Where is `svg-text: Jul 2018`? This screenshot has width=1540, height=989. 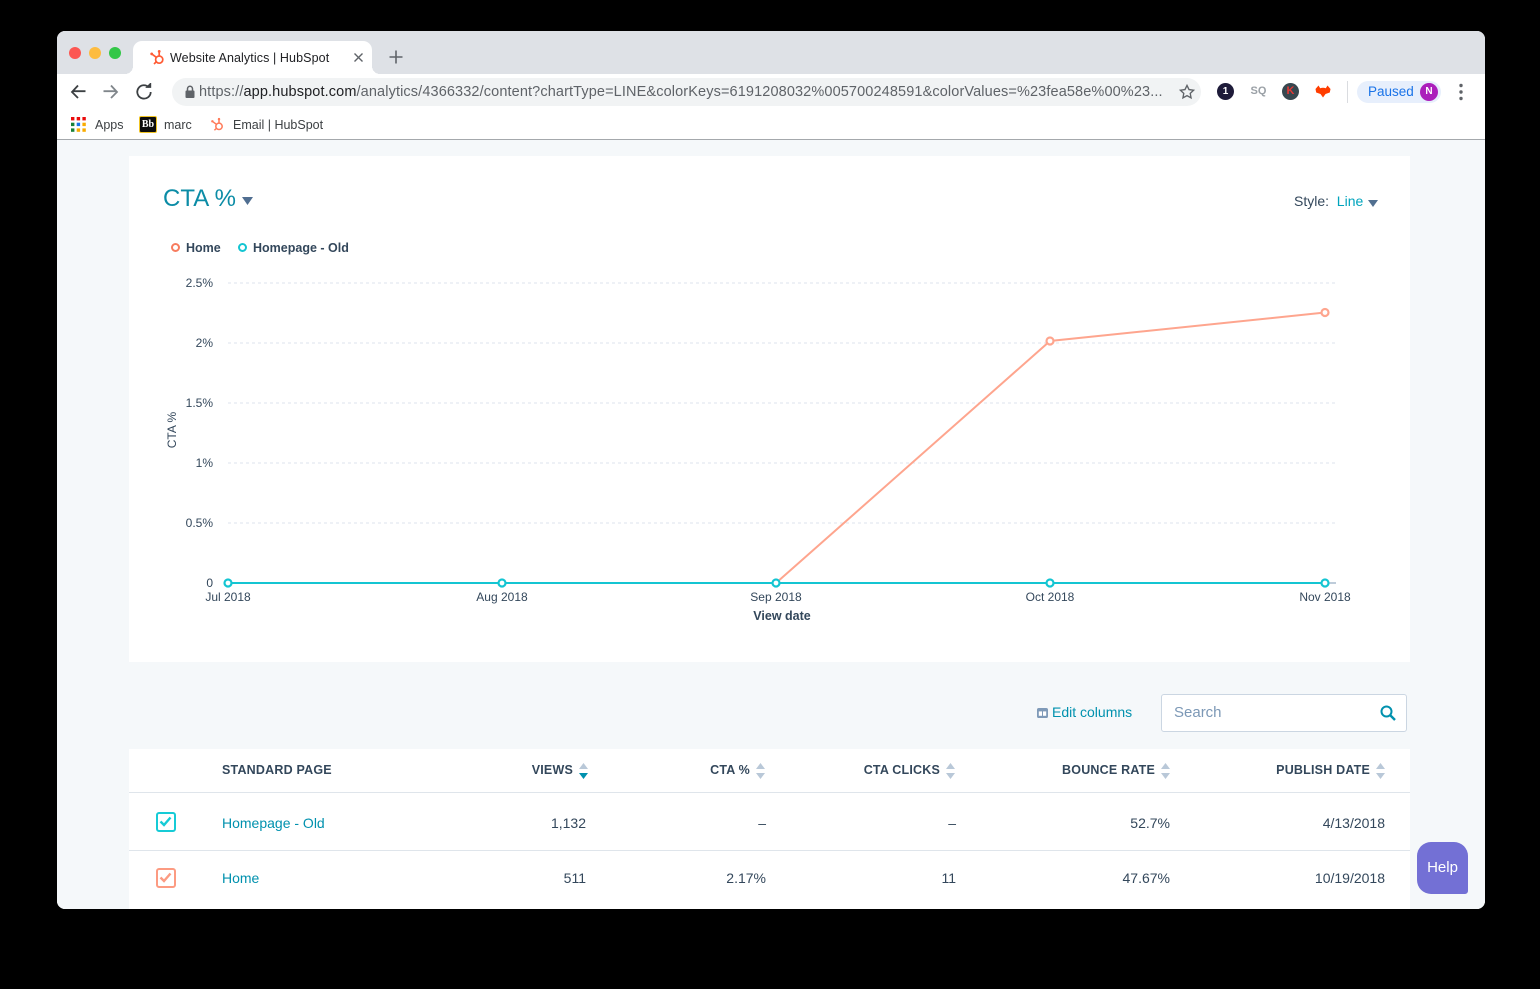
svg-text: Jul 2018 is located at coordinates (228, 597).